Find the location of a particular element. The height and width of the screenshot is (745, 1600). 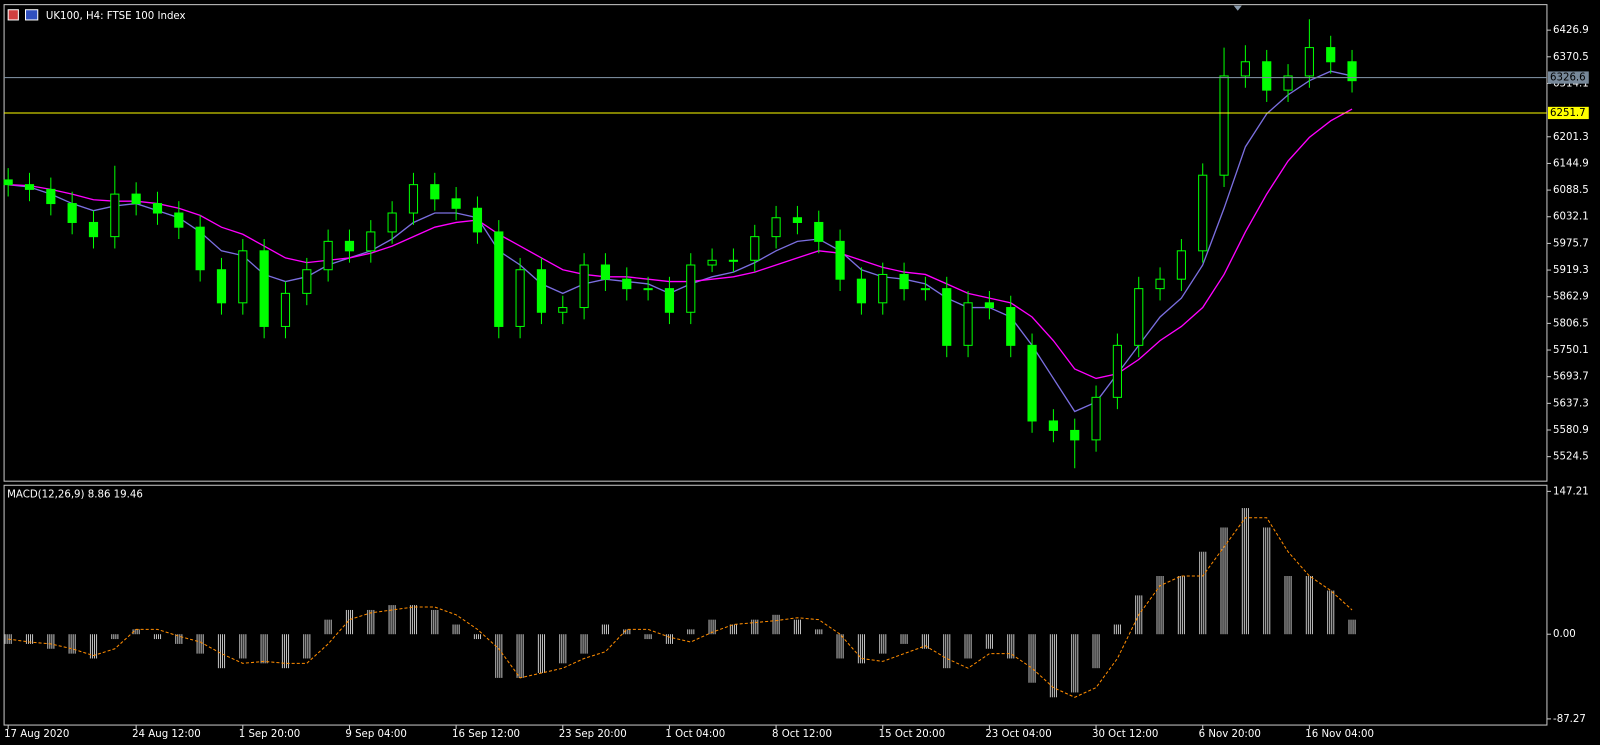

x-tick-label: 15 Oct 20:00 is located at coordinates (912, 734).